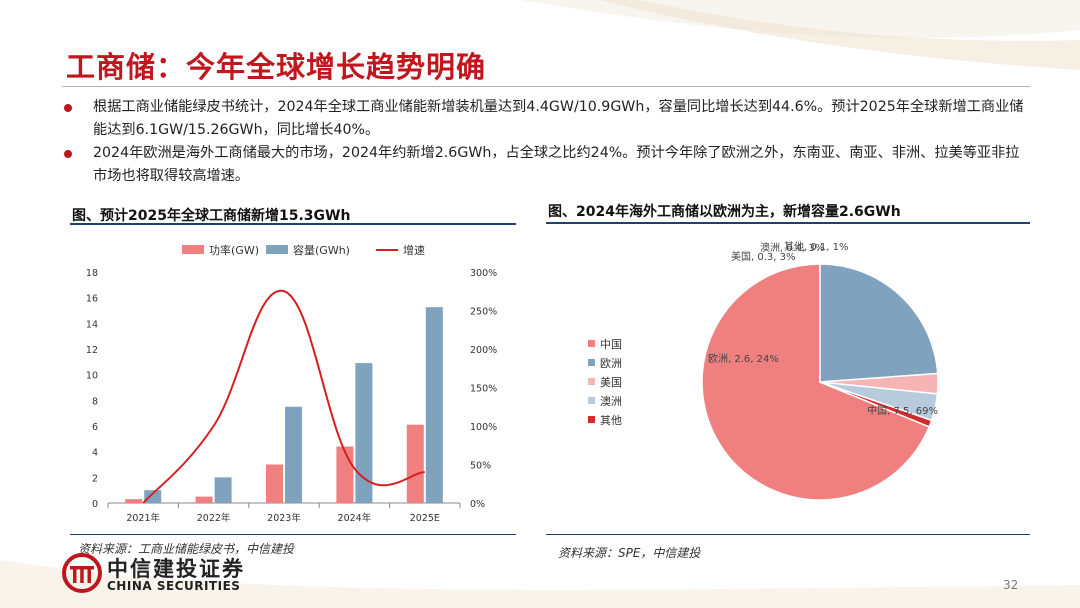 This screenshot has height=608, width=1080. What do you see at coordinates (293, 534) in the screenshot?
I see `left-figure-bottom-rule` at bounding box center [293, 534].